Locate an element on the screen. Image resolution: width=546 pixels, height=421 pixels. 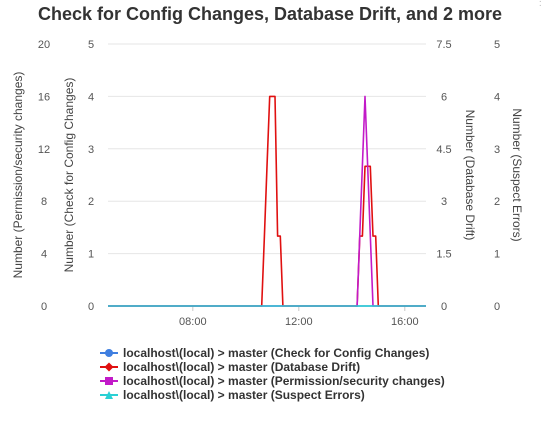
y-tick-label-drift: 3 is located at coordinates (444, 202).